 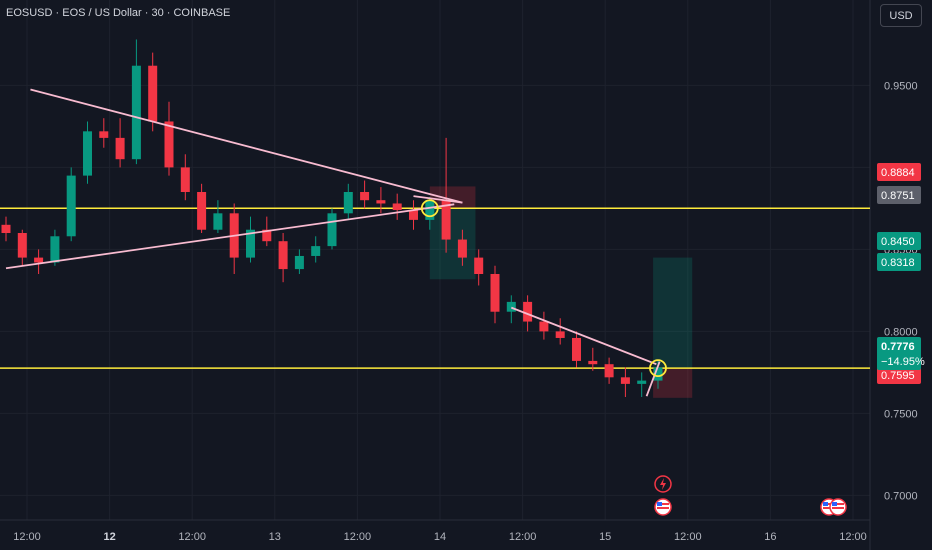 I want to click on markers, so click(x=543, y=288).